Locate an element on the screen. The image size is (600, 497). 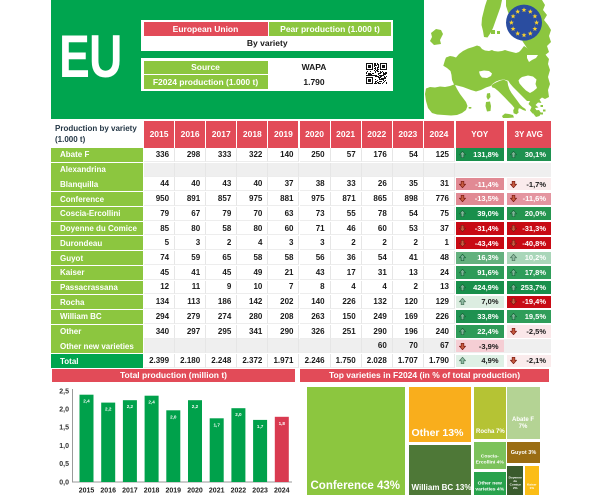
svg-text: 2020 is located at coordinates (195, 491).